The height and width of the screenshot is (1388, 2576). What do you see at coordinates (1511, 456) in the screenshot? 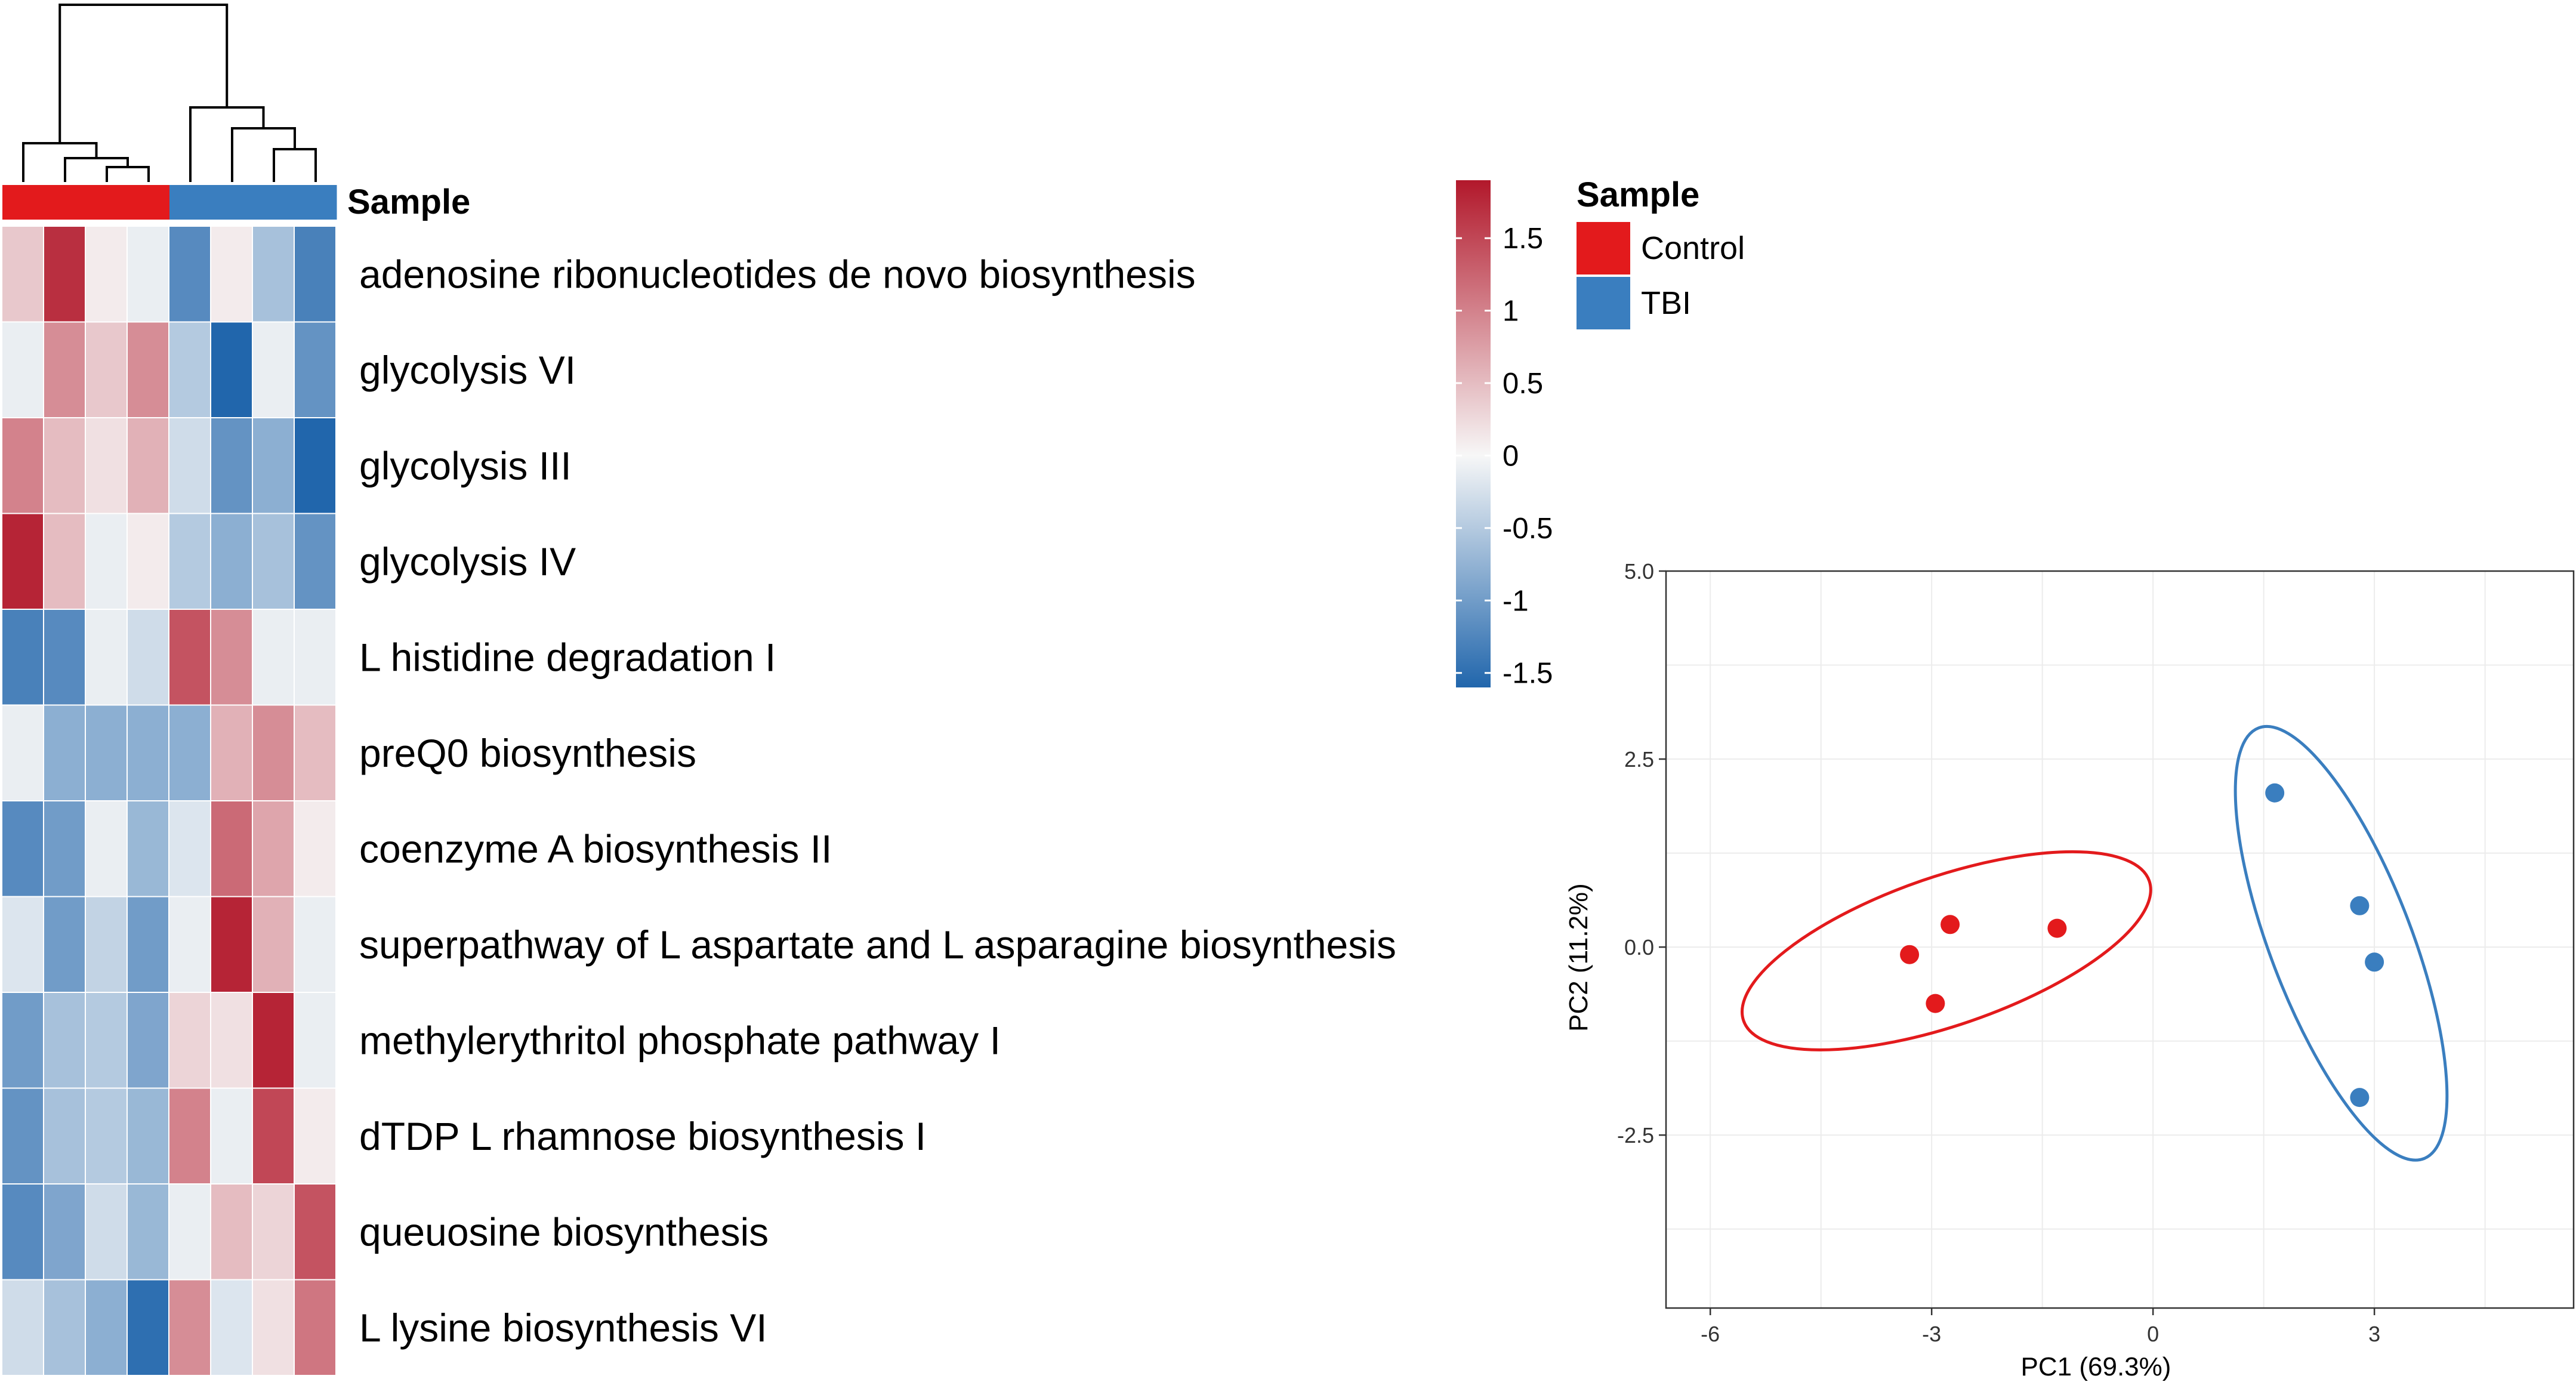
I see `color-scale-tick-label: 0` at bounding box center [1511, 456].